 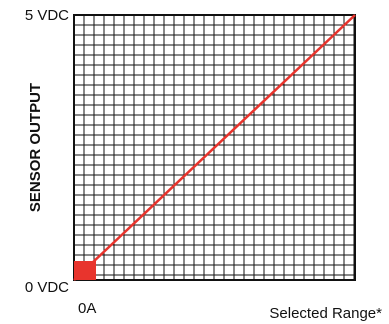 I want to click on y-axis-title: SENSOR OUTPUT, so click(x=35, y=147).